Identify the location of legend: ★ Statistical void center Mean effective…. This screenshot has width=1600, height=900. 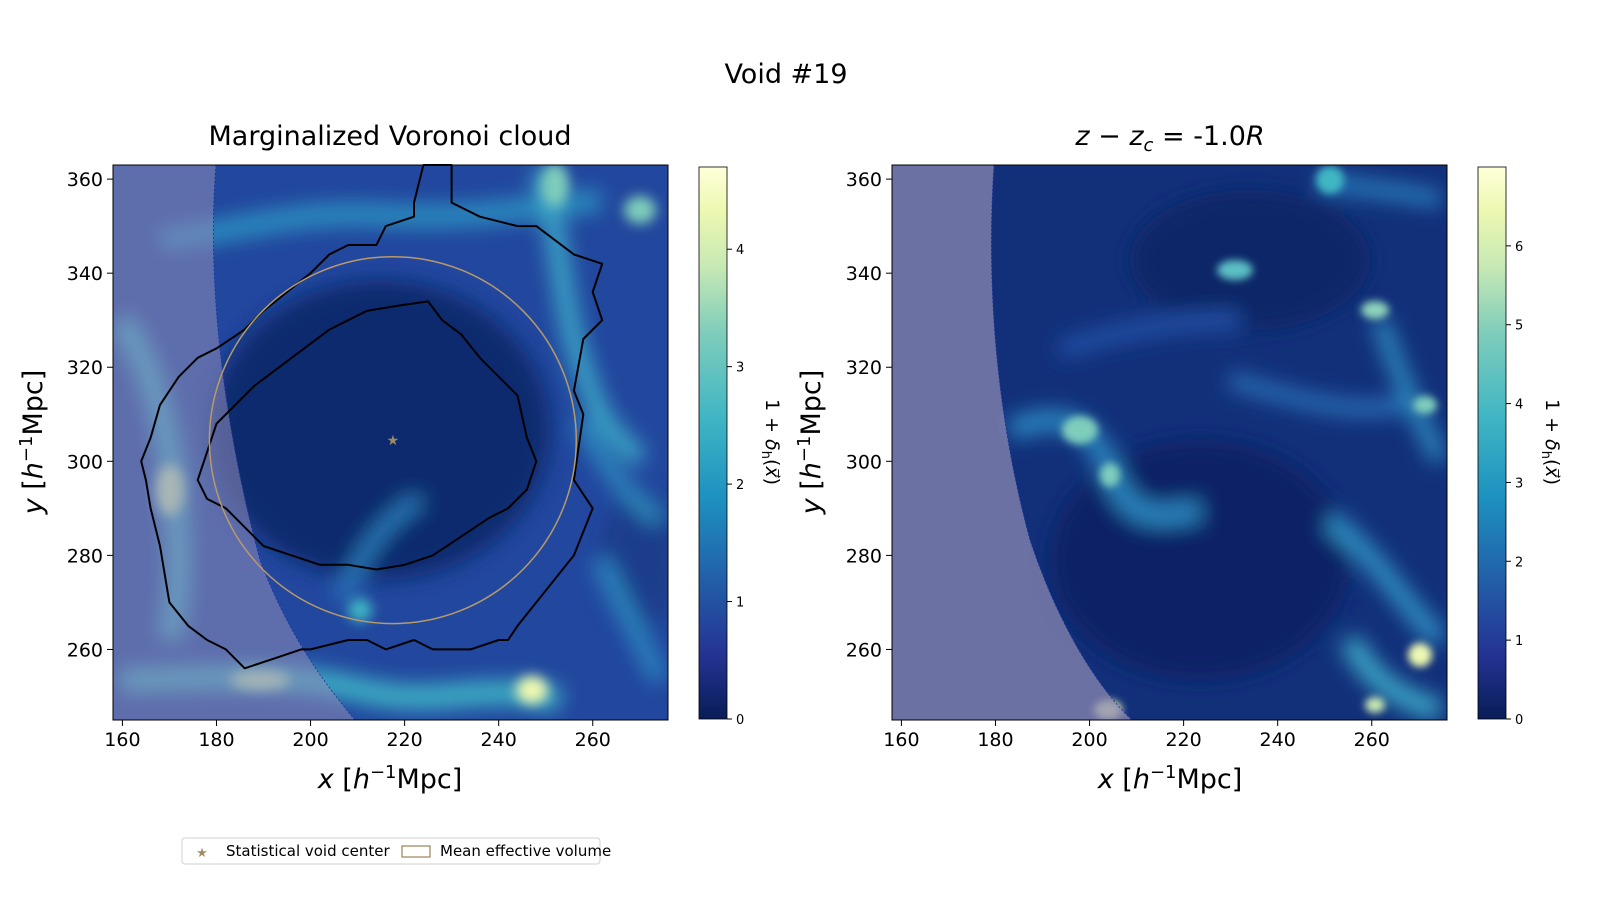
(396, 851).